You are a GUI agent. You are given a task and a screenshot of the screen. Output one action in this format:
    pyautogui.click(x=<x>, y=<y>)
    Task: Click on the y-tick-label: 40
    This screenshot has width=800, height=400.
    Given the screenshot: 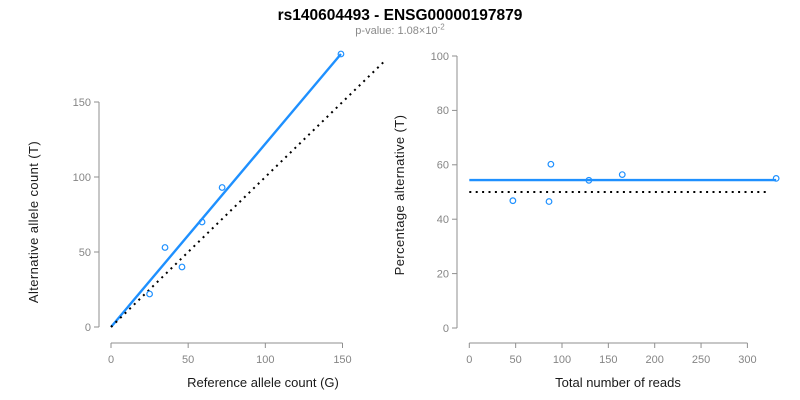 What is the action you would take?
    pyautogui.click(x=443, y=220)
    